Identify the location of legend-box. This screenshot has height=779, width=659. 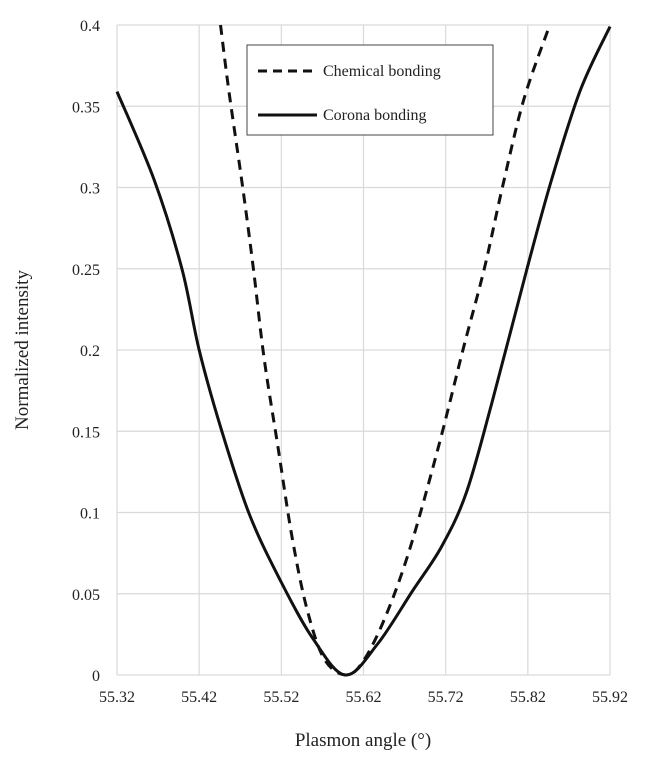
(370, 90).